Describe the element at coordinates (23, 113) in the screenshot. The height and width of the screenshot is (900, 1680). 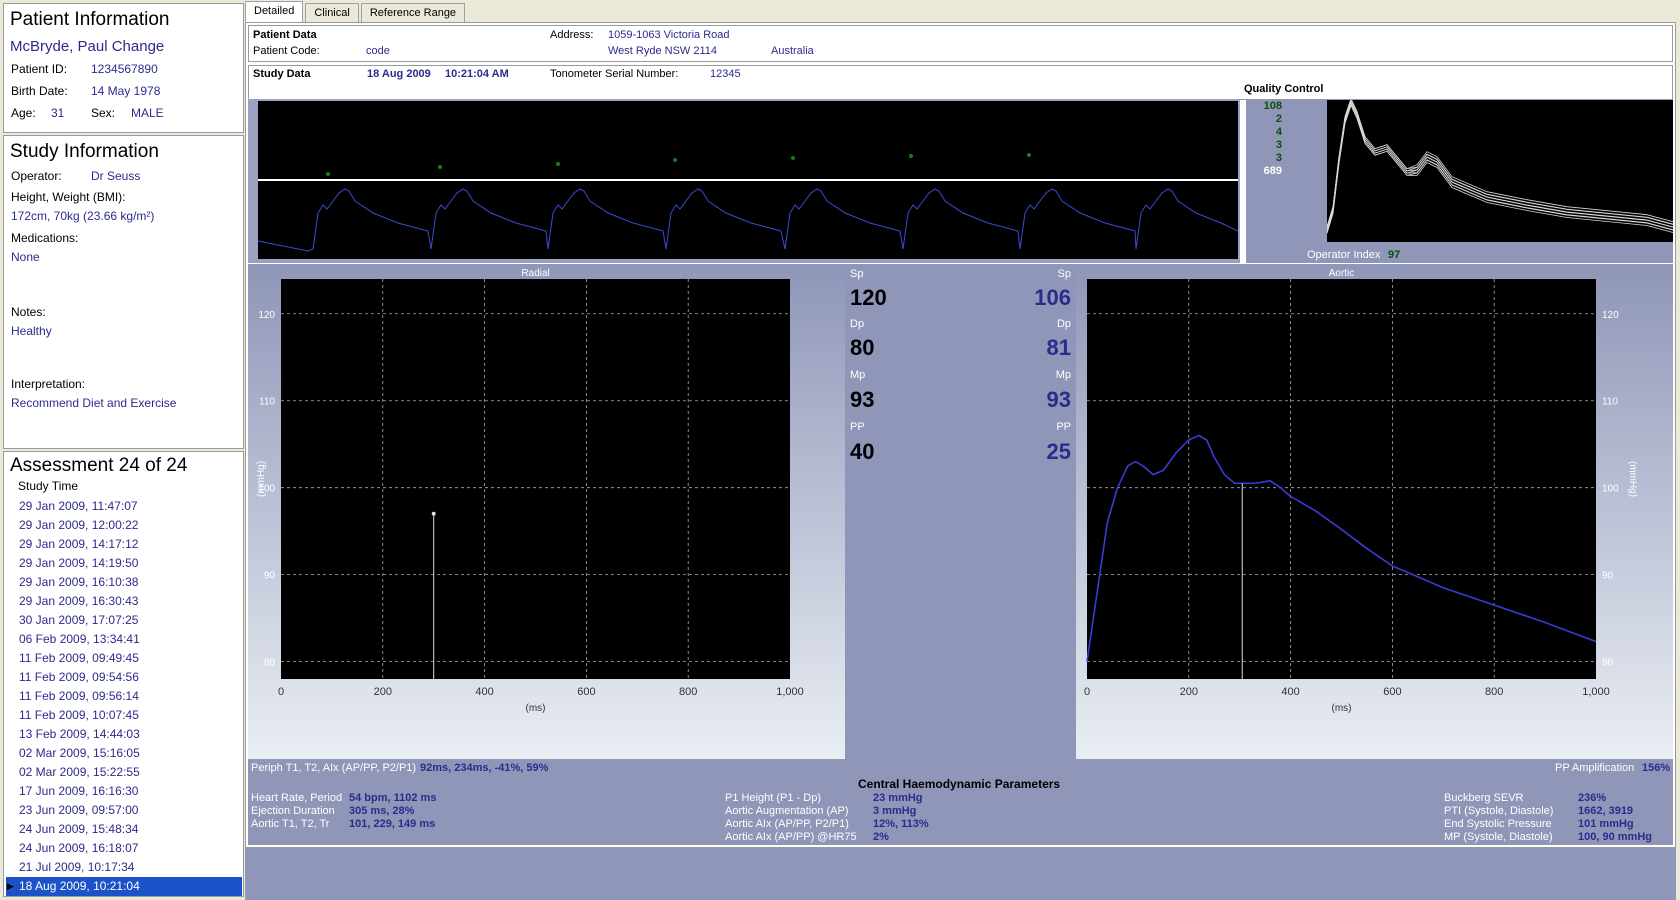
I see `age-label: Age:` at that location.